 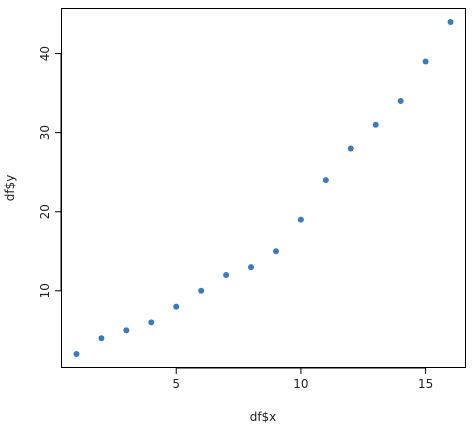 What do you see at coordinates (45, 132) in the screenshot?
I see `y-tick-label: 30` at bounding box center [45, 132].